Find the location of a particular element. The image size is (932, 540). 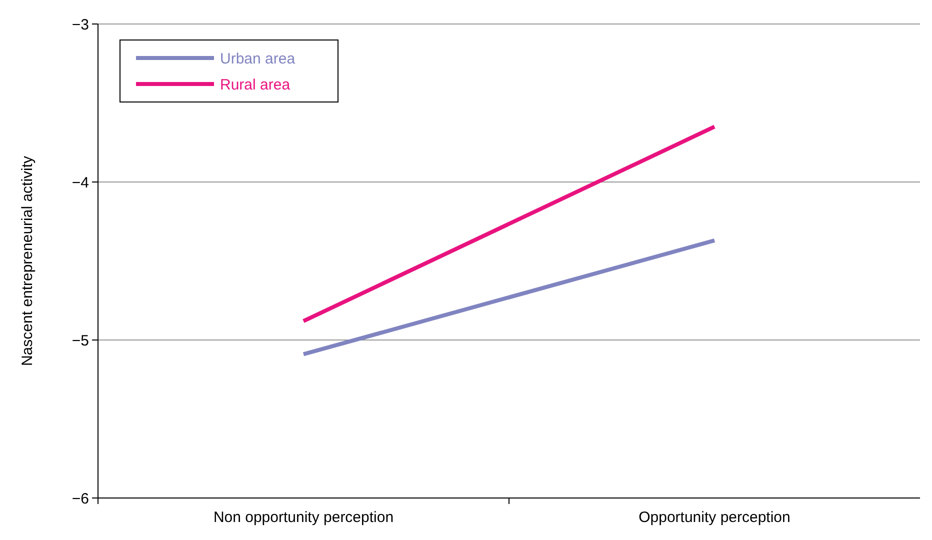

y-axis-title: Nascent entrepreneurial activity is located at coordinates (27, 260).